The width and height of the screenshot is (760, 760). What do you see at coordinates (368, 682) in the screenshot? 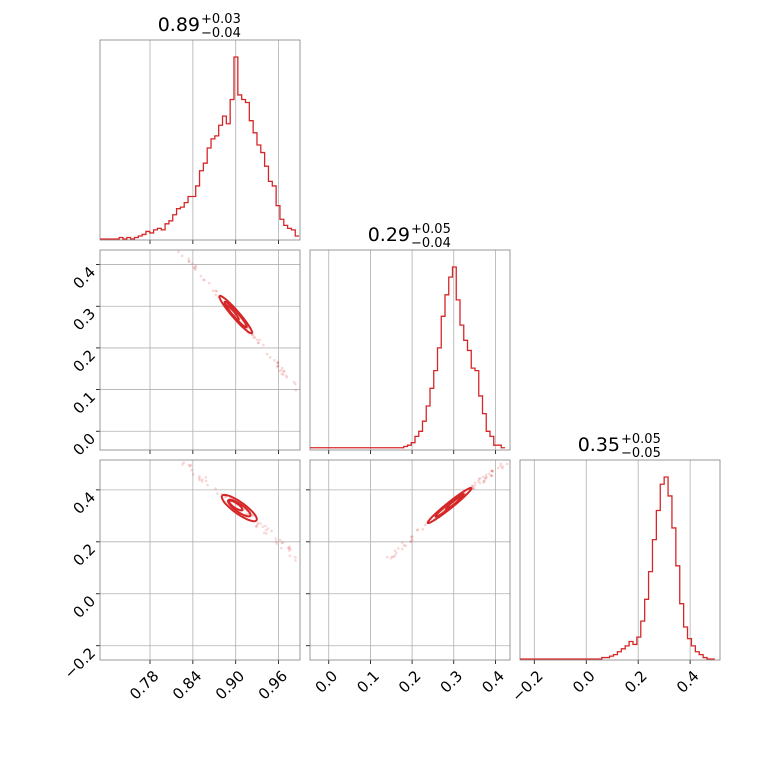
I see `x-tick-label: 0.1` at bounding box center [368, 682].